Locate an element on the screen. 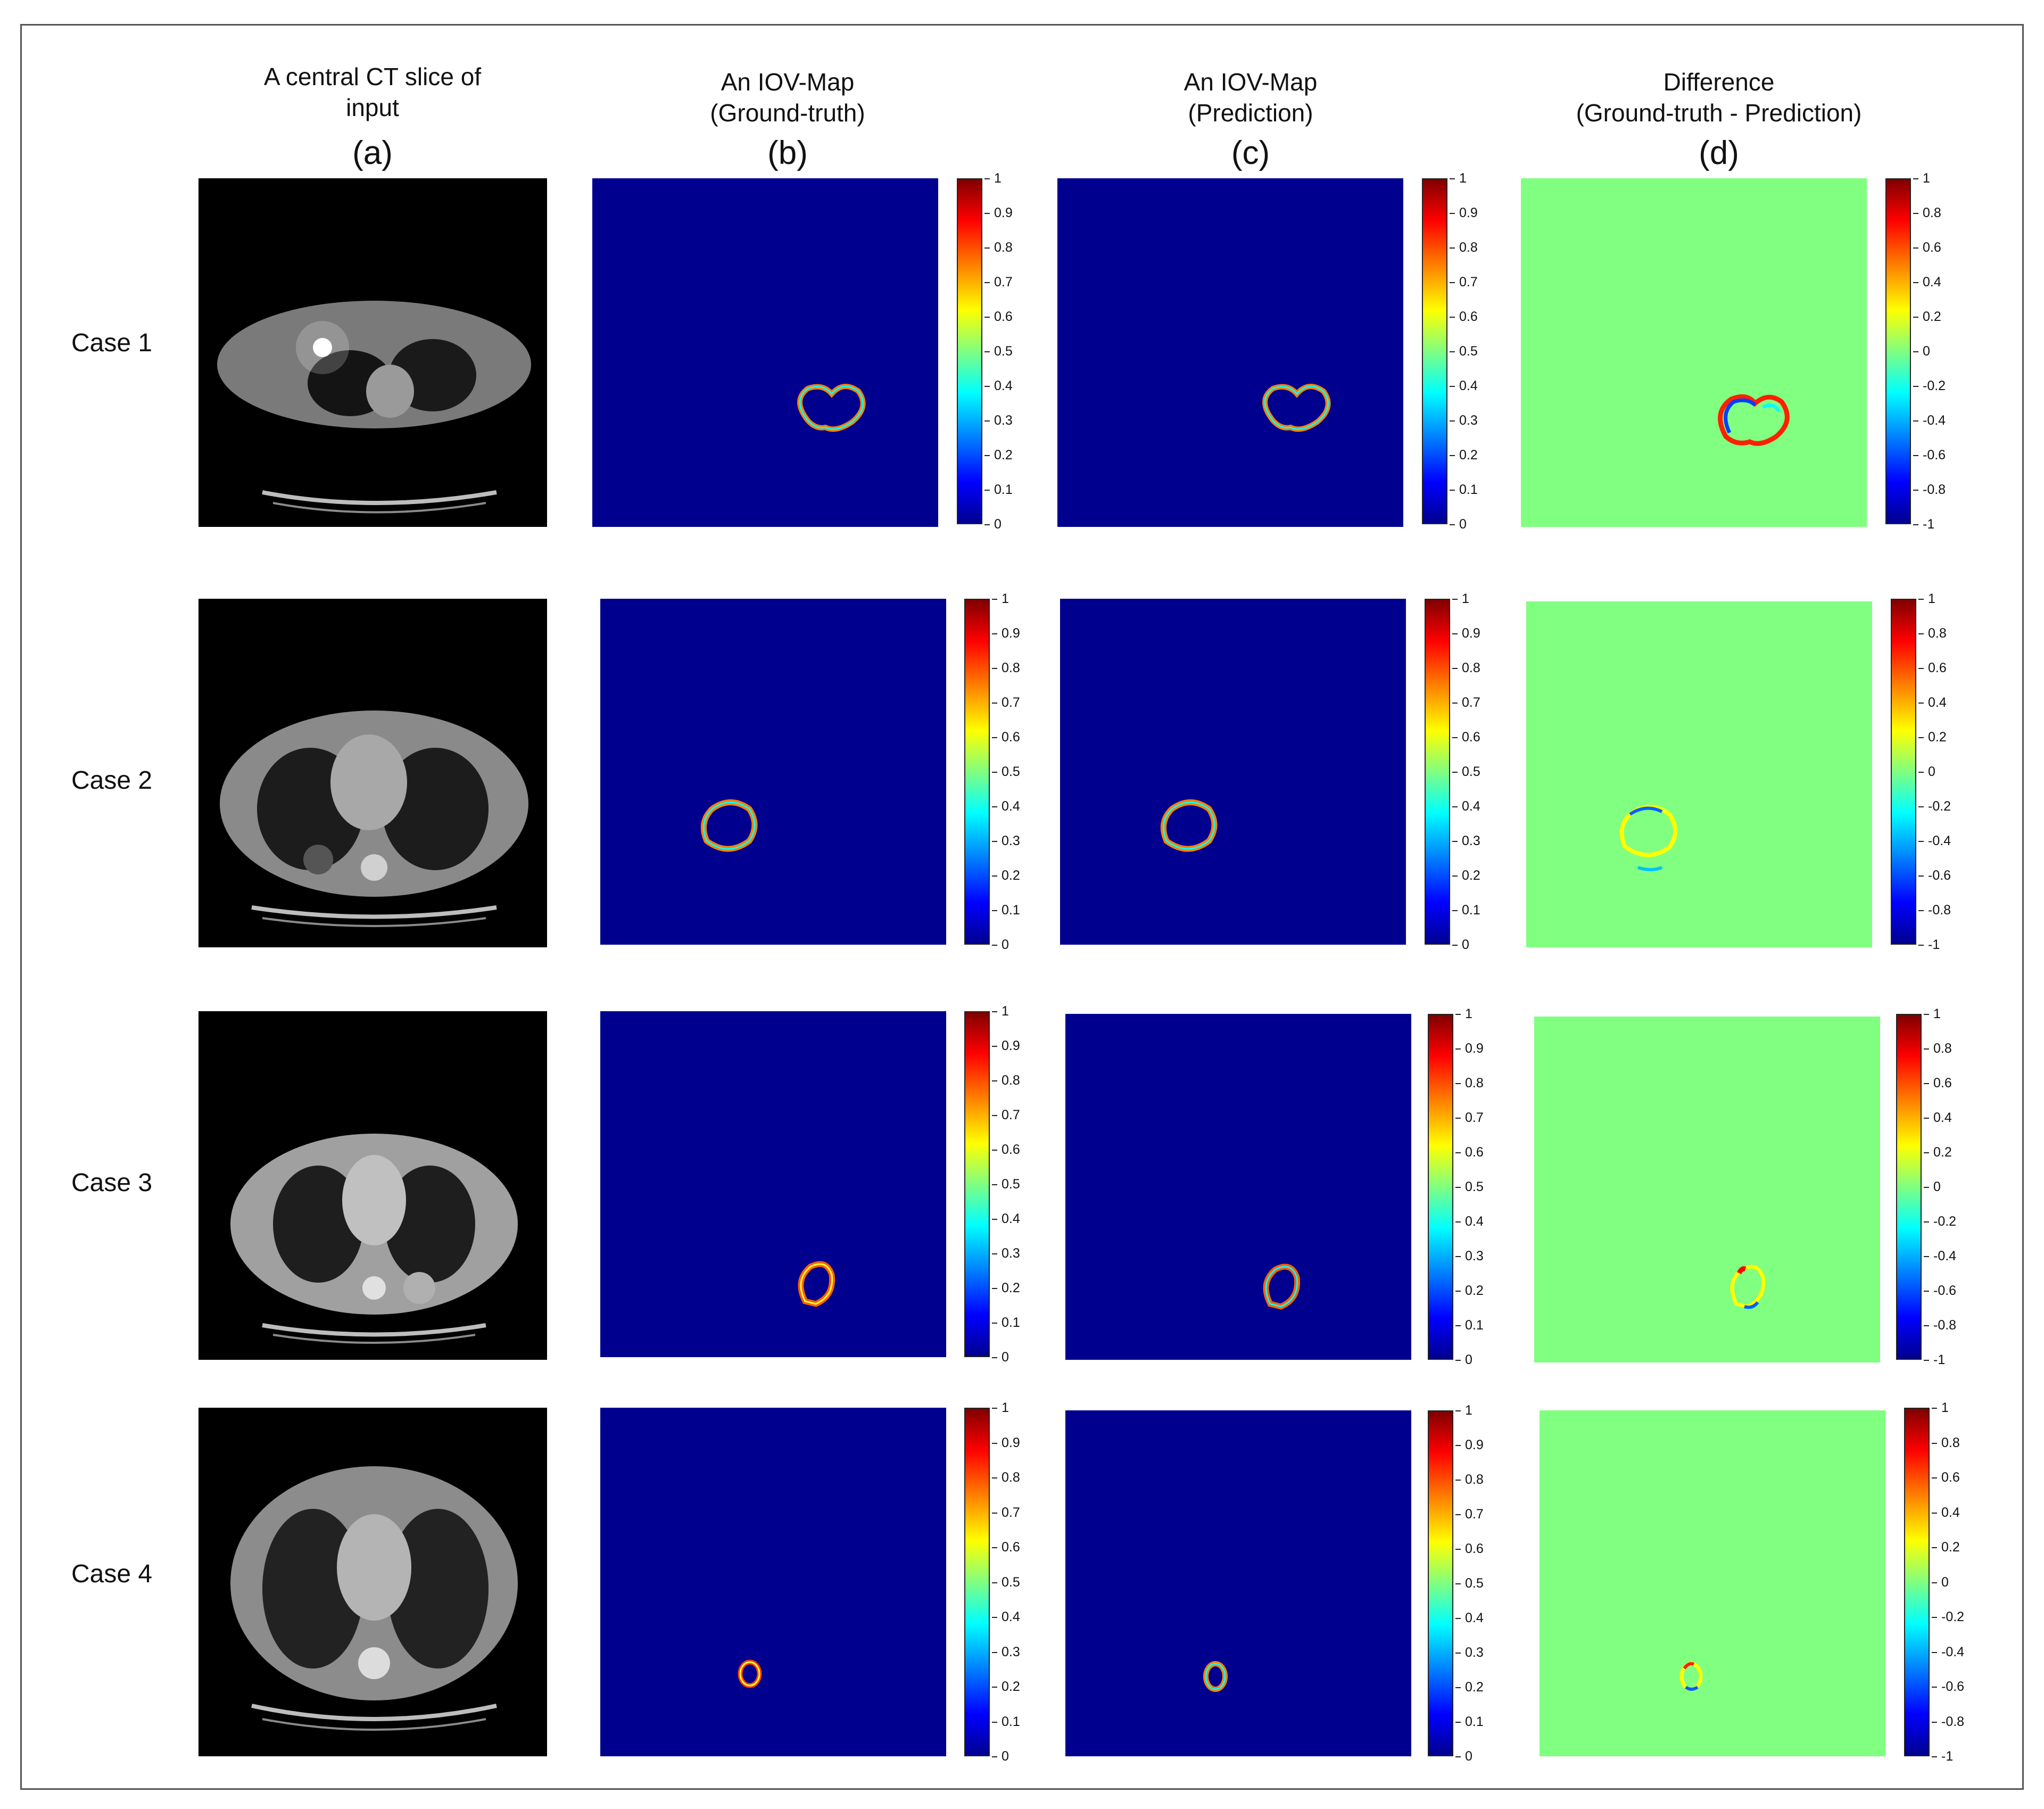  column-title-d: Difference (Ground-truth - Prediction) is located at coordinates (1719, 97).